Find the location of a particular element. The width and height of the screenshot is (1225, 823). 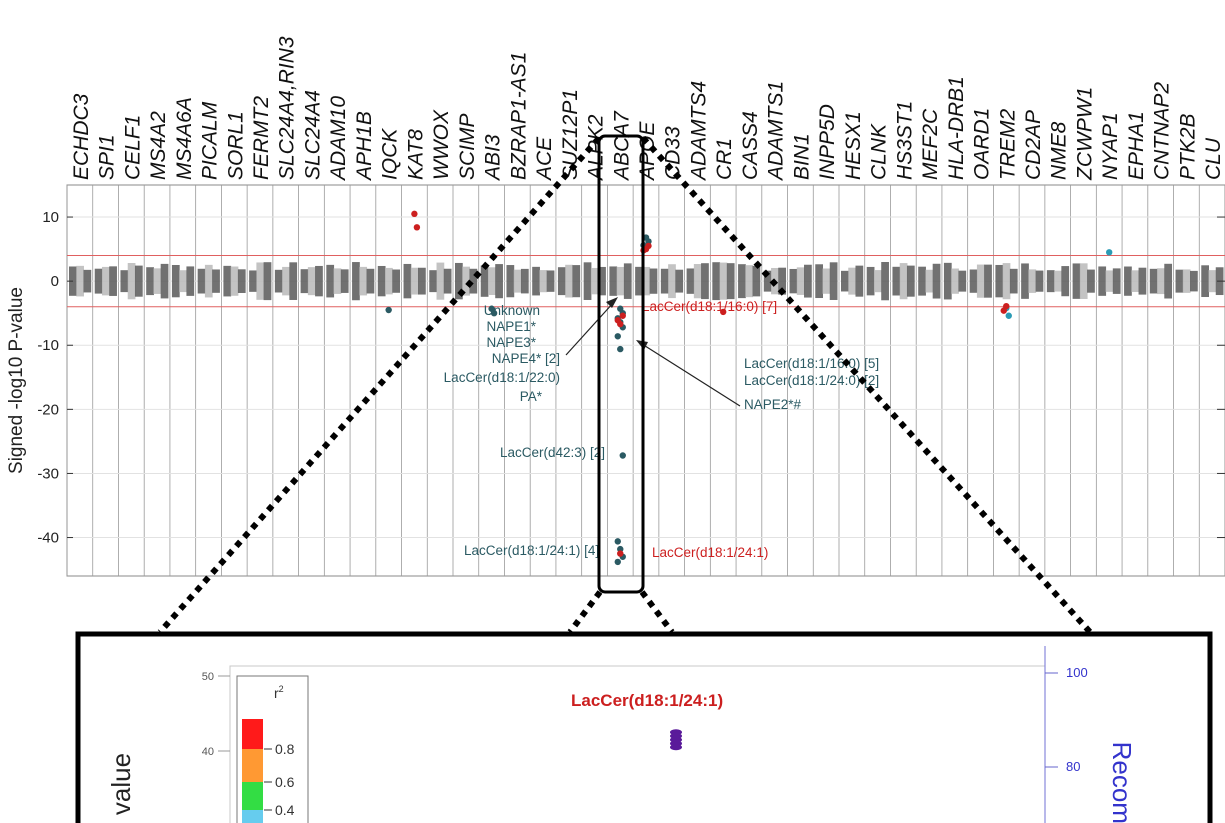

gene-label: HESX1 is located at coordinates (853, 145).